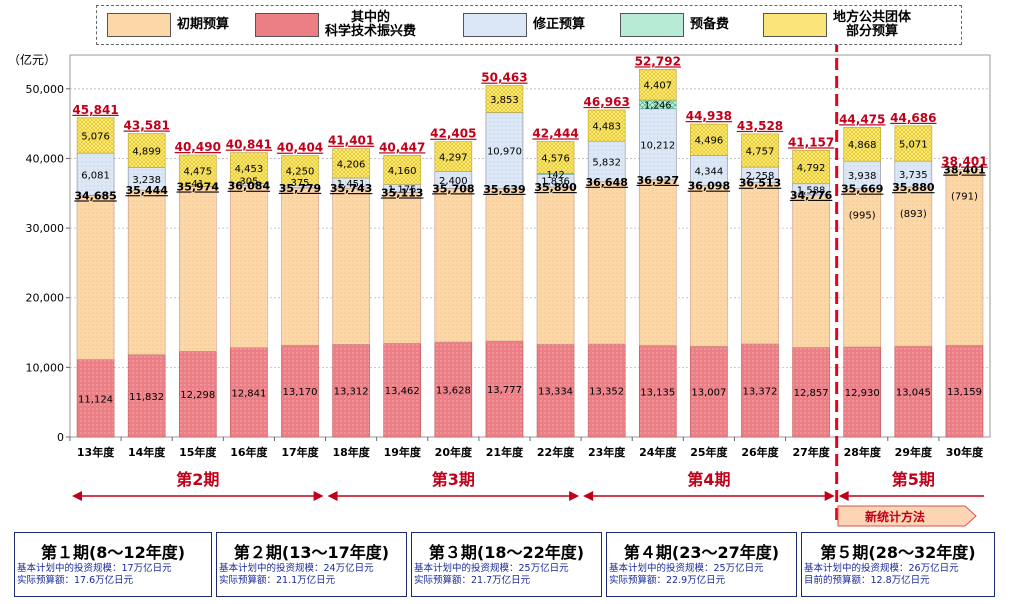 This screenshot has width=1011, height=604. I want to click on y-tick-label: 0, so click(60, 437).